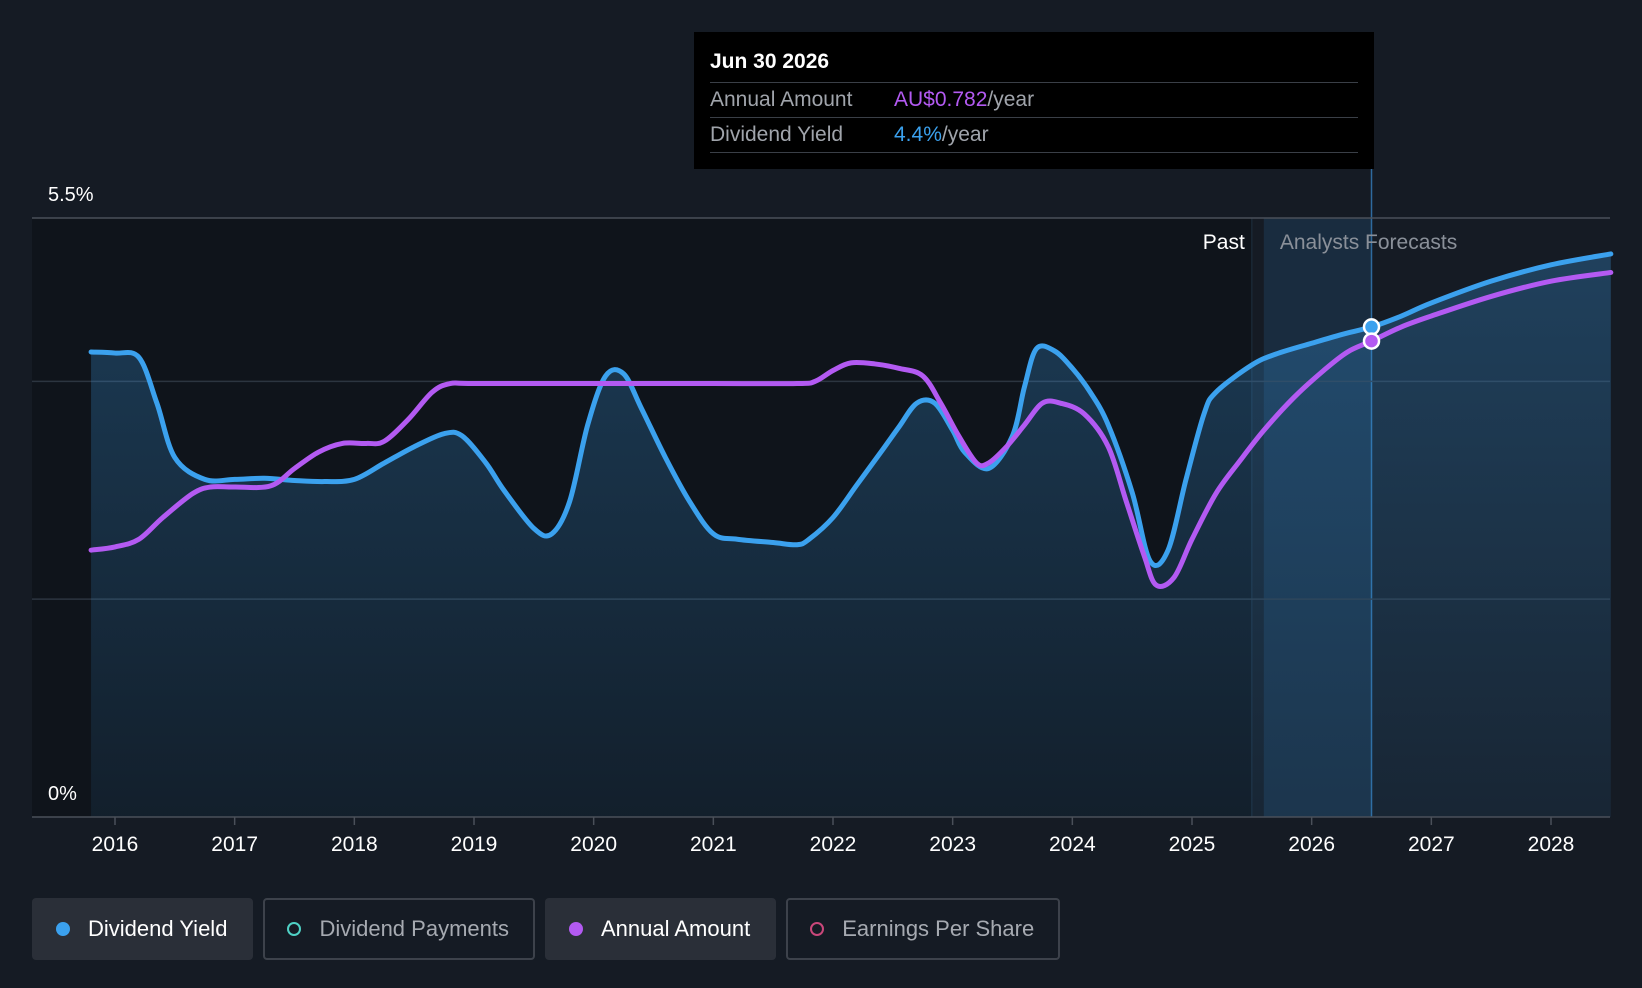  I want to click on x-tick-label: 2025, so click(1192, 844).